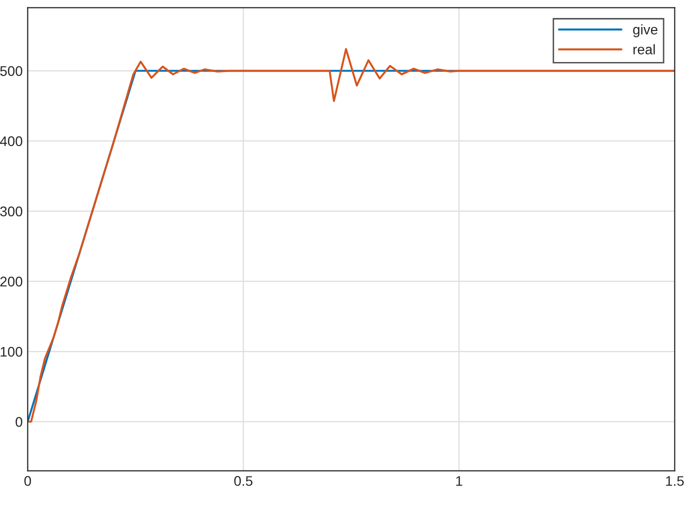  I want to click on x-tick-label: 1, so click(459, 481).